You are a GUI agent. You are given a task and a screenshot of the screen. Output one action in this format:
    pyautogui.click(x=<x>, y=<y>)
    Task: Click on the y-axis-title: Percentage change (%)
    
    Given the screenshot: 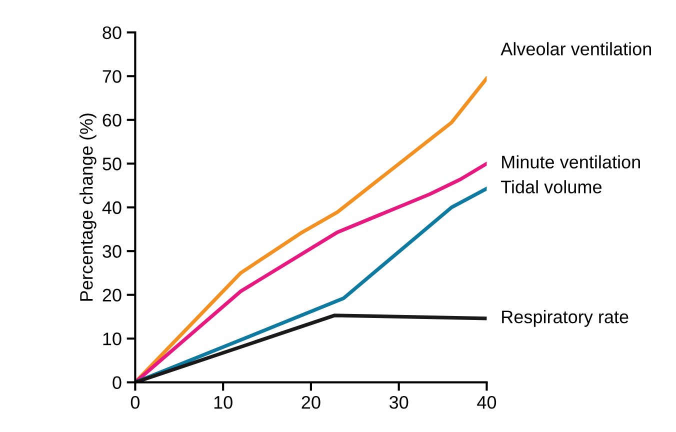 What is the action you would take?
    pyautogui.click(x=88, y=207)
    